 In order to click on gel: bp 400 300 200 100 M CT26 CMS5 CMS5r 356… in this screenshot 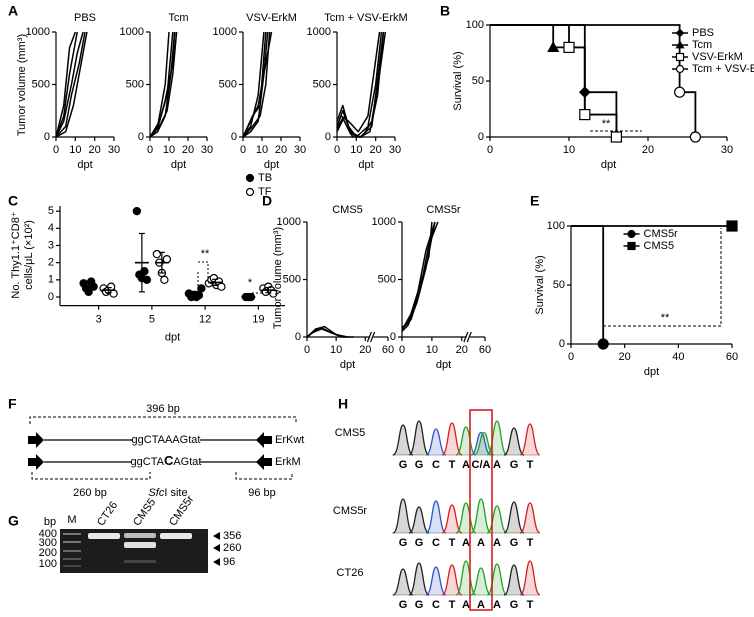, I will do `click(140, 533)`.